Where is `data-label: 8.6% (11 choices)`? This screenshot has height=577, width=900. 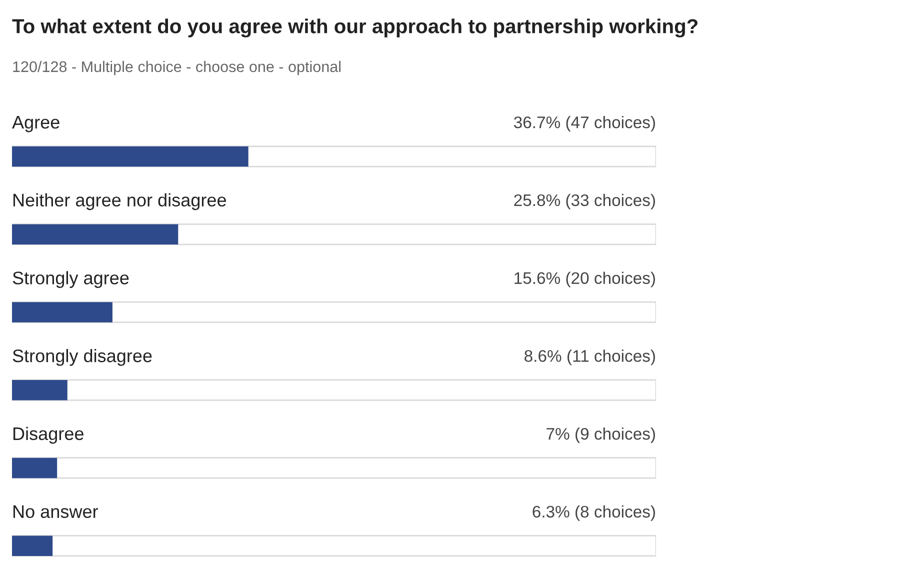
data-label: 8.6% (11 choices) is located at coordinates (589, 358).